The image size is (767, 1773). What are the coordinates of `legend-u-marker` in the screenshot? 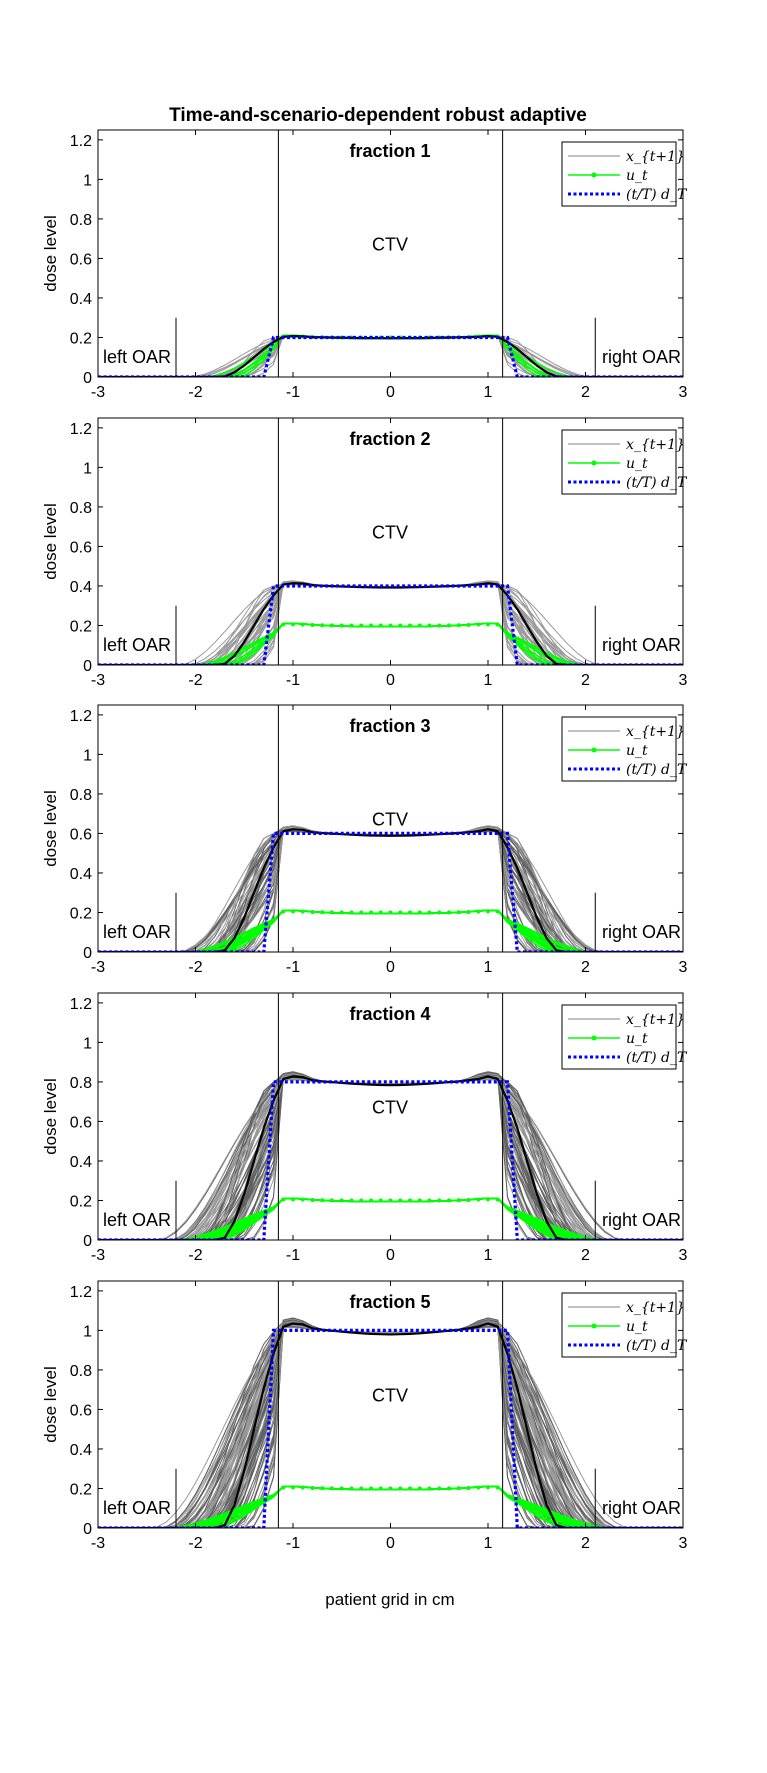 It's located at (594, 1038).